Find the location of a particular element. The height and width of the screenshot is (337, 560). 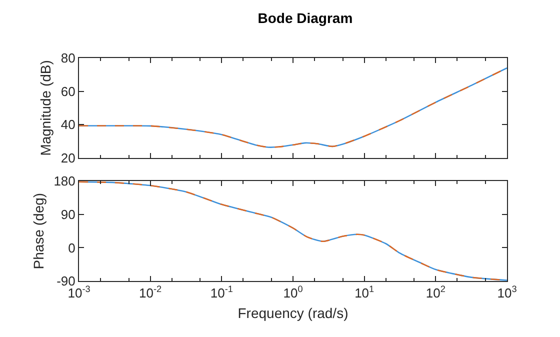

y-tick-label: 0 is located at coordinates (72, 248).